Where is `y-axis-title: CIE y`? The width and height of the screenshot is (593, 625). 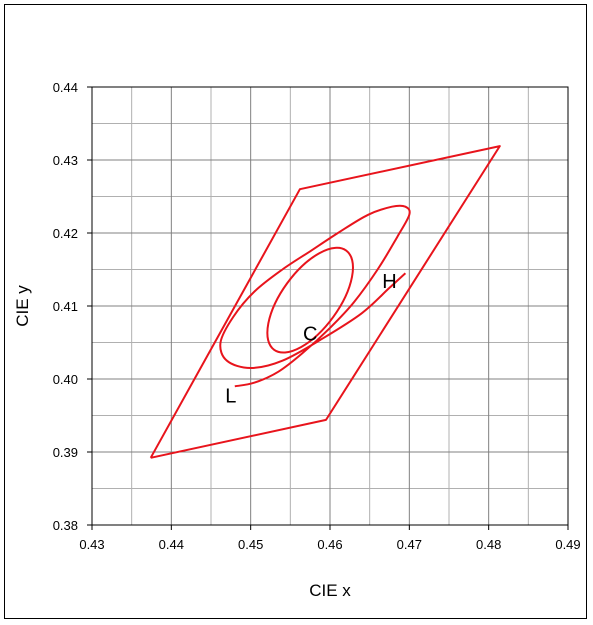 y-axis-title: CIE y is located at coordinates (22, 306).